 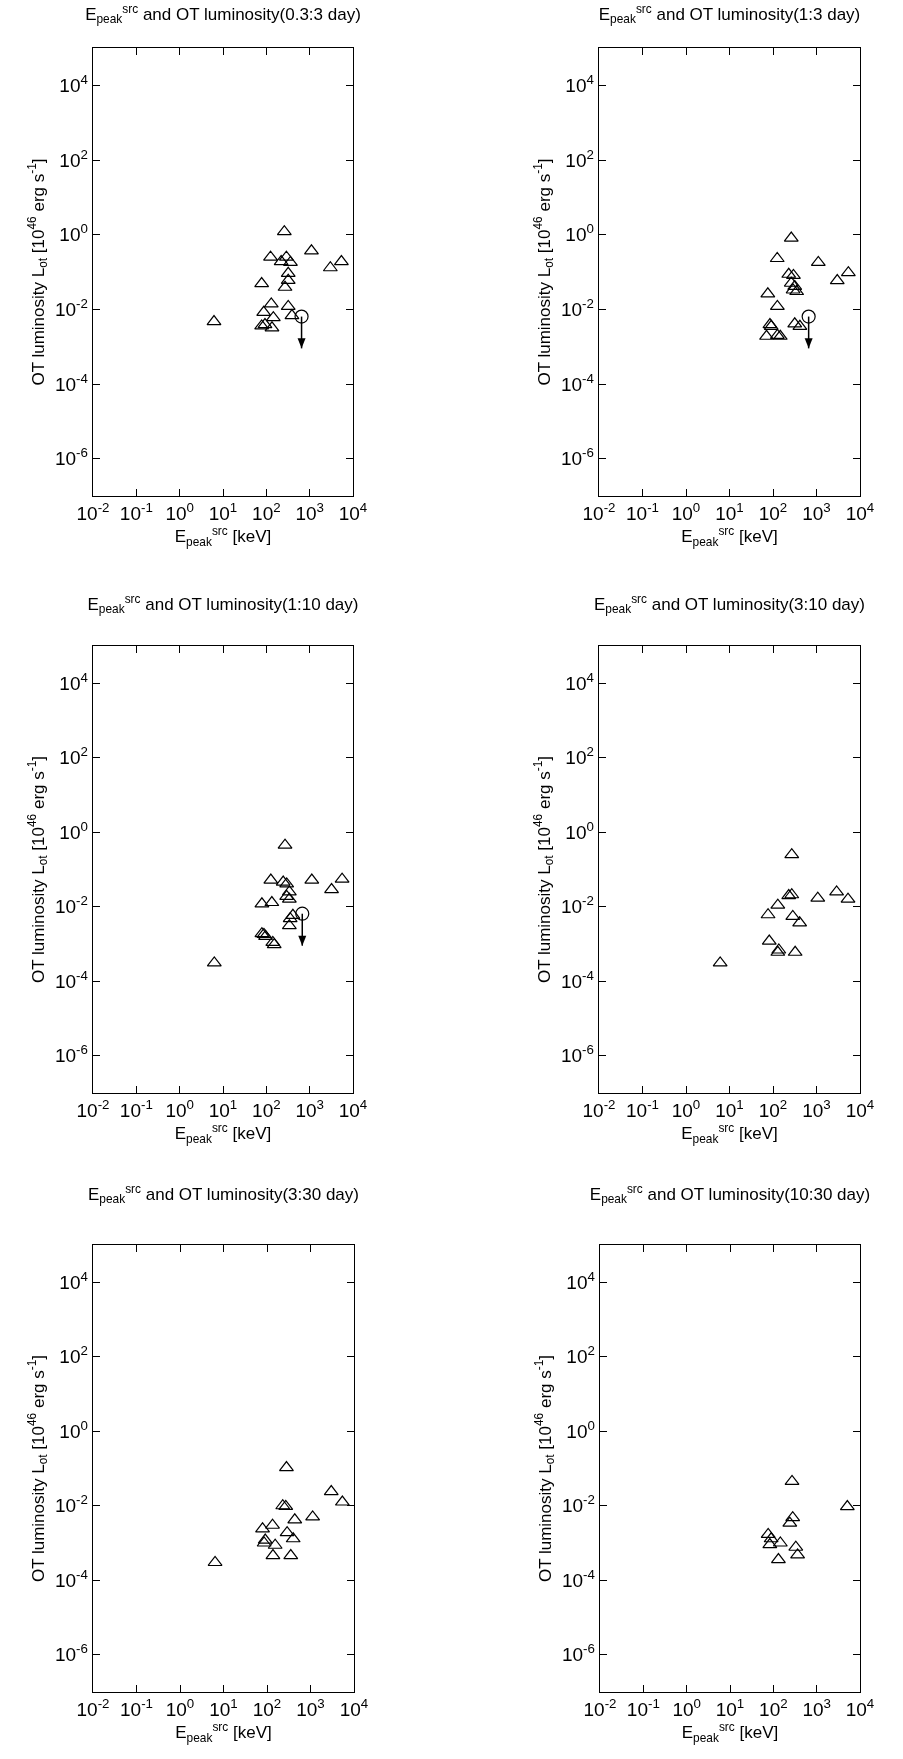 I want to click on chart-title: E$_{peak}$$^{src}$ and OT luminosity(10:30 day), so click(x=730, y=1194).